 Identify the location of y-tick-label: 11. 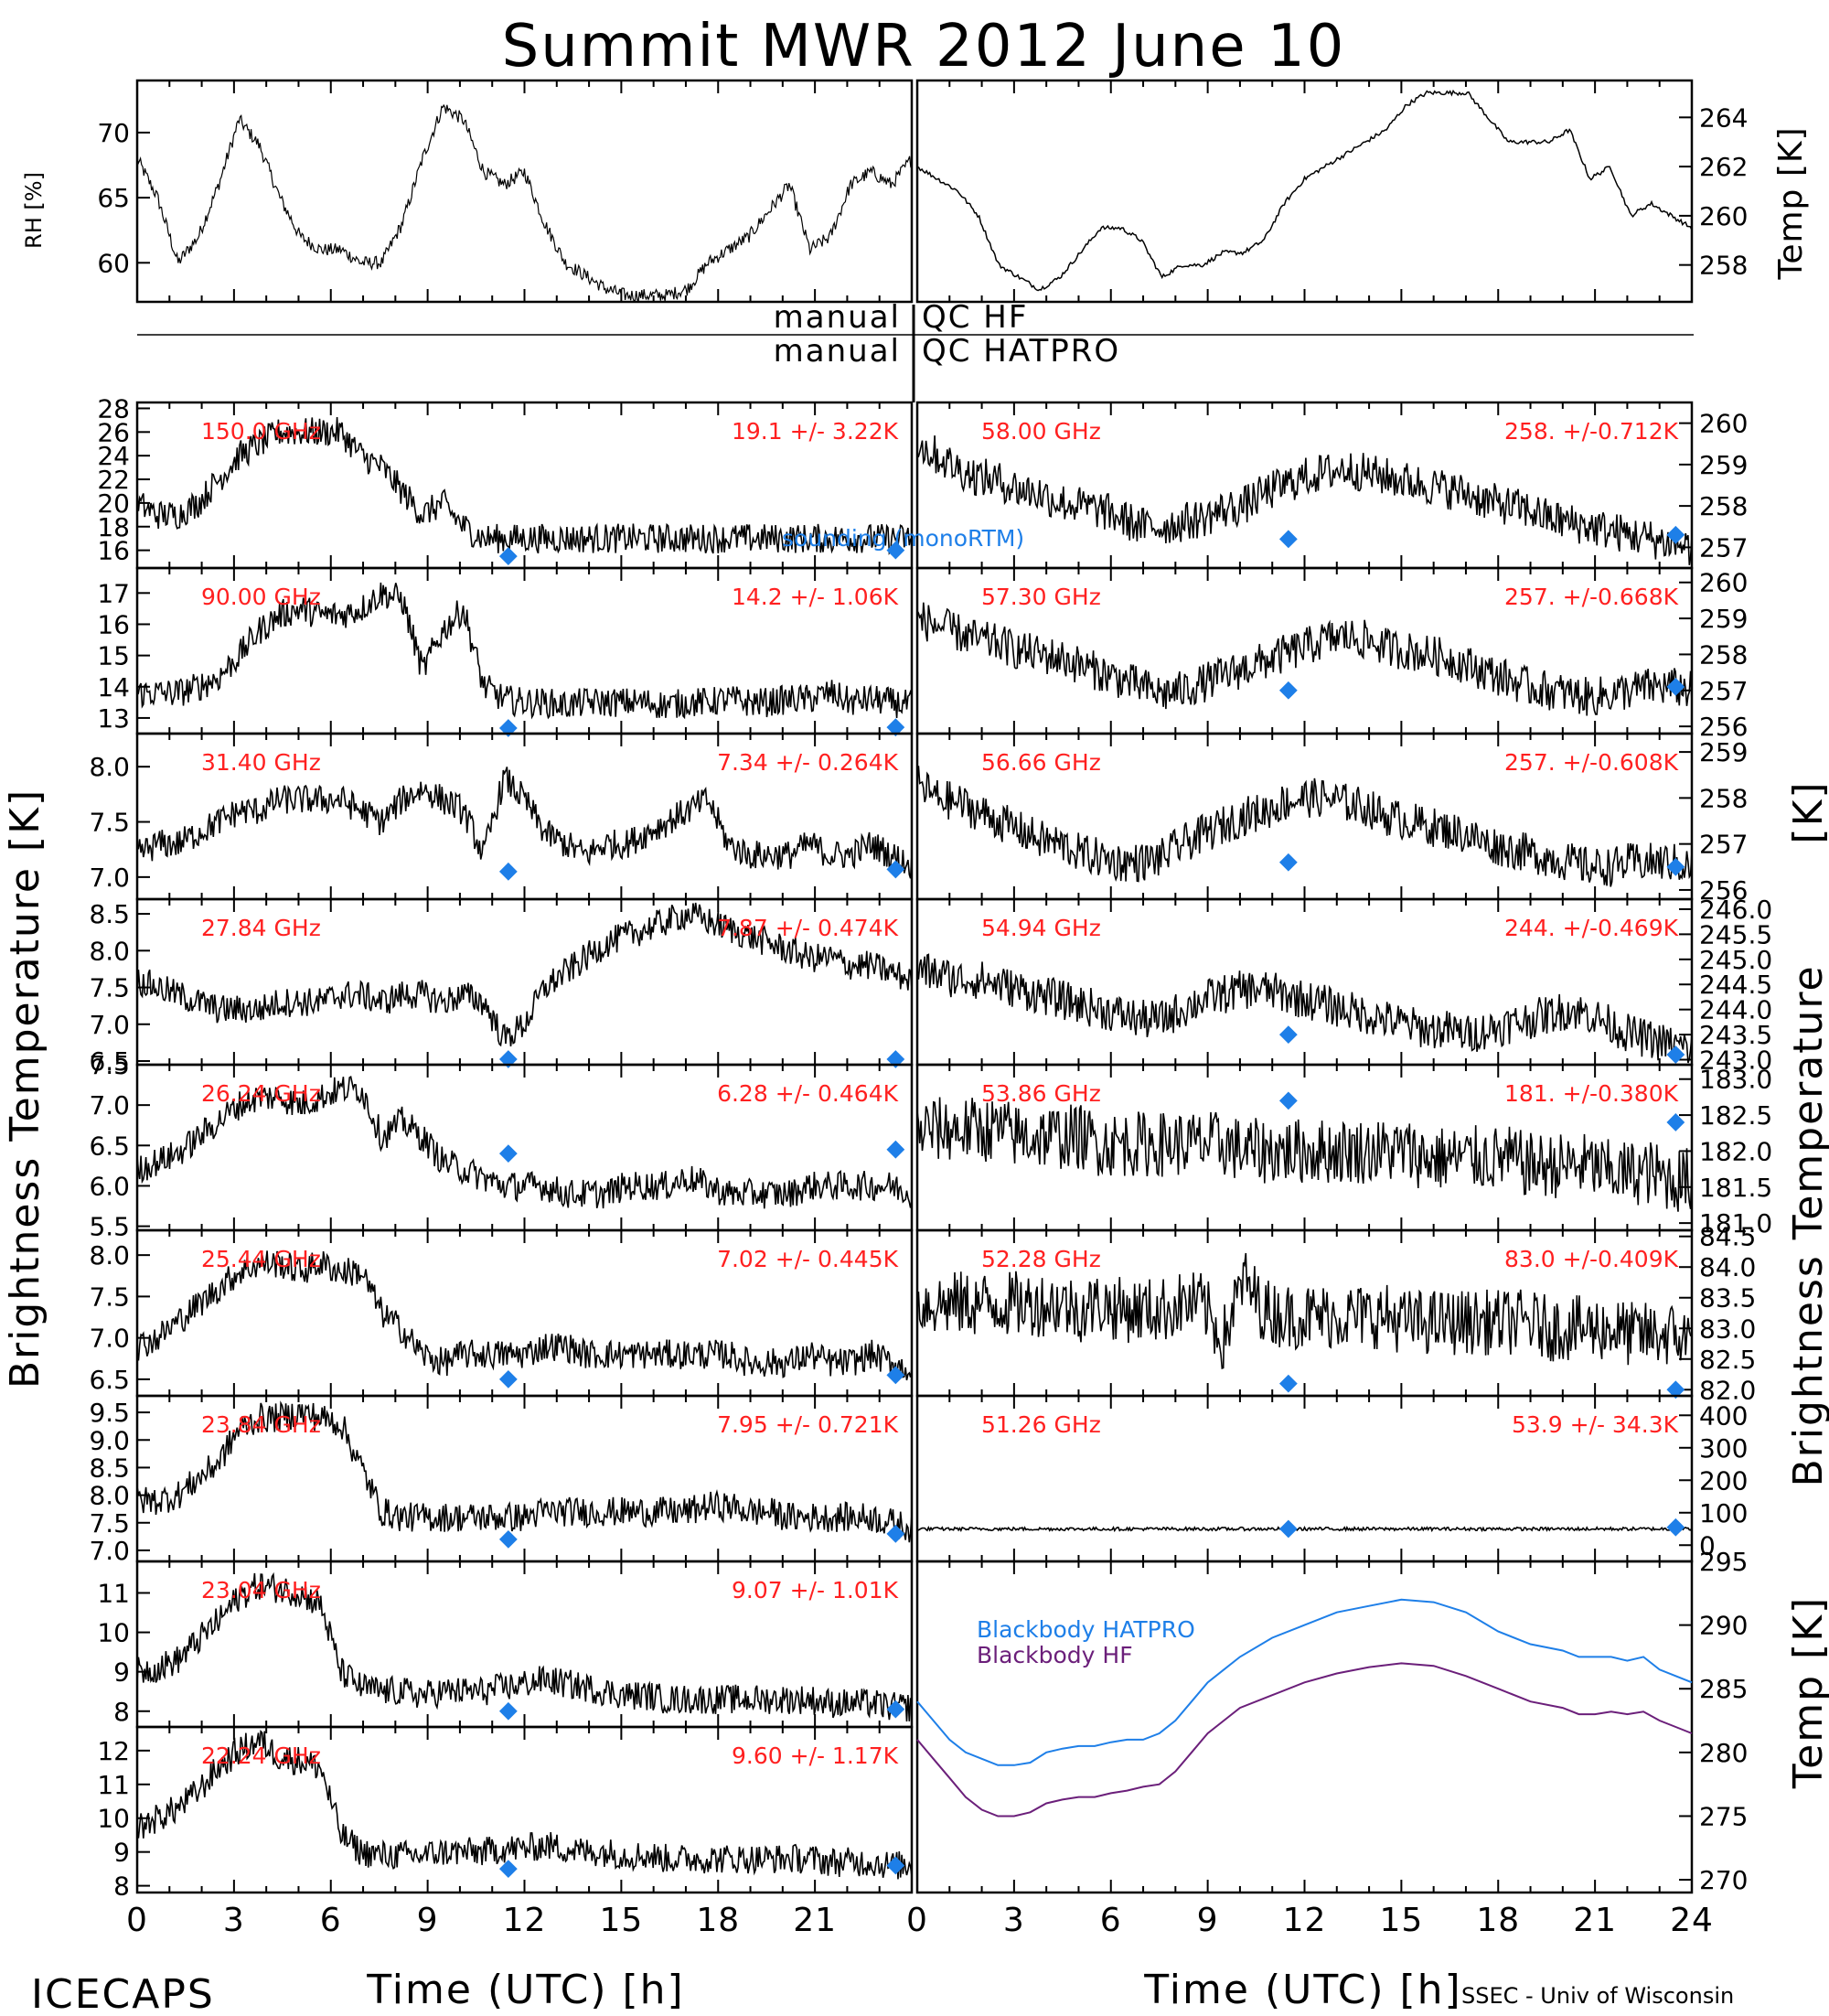
(113, 1785).